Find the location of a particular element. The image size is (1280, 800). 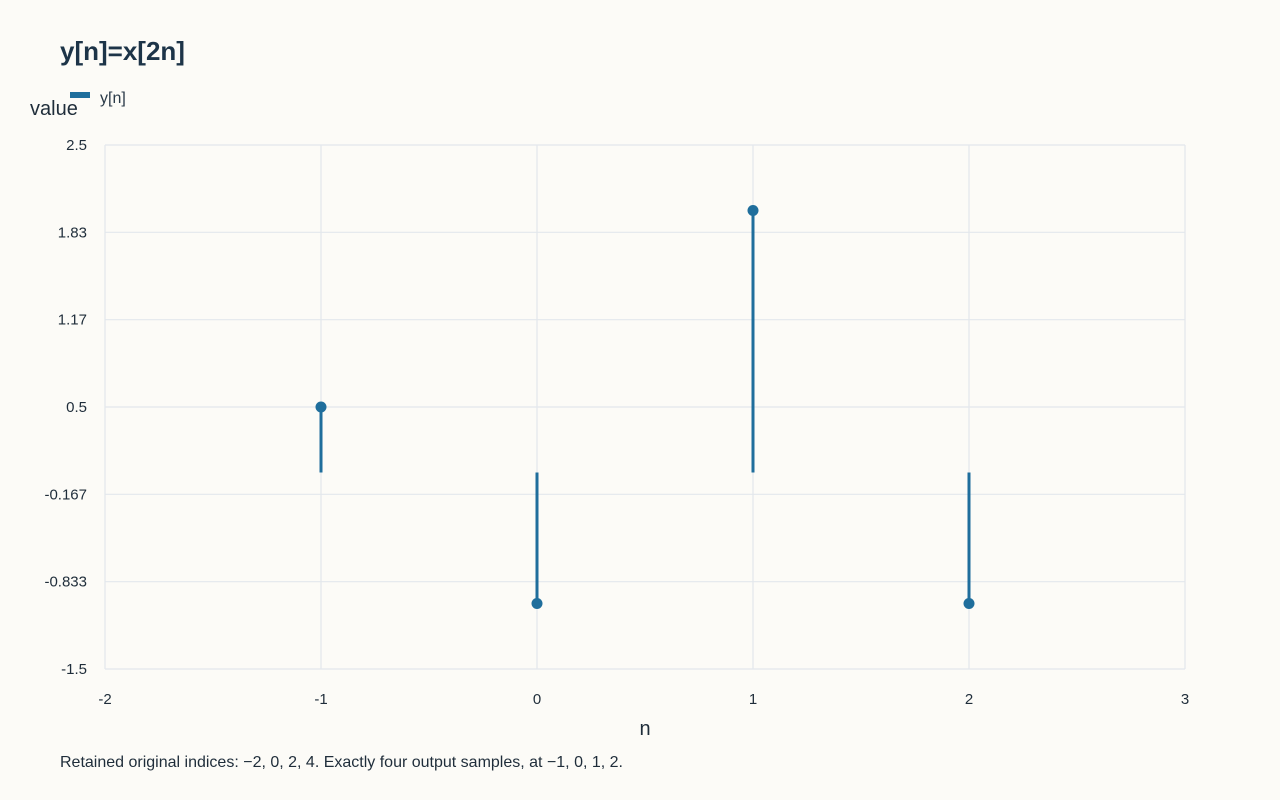

x-tick-label: 2 is located at coordinates (969, 699).